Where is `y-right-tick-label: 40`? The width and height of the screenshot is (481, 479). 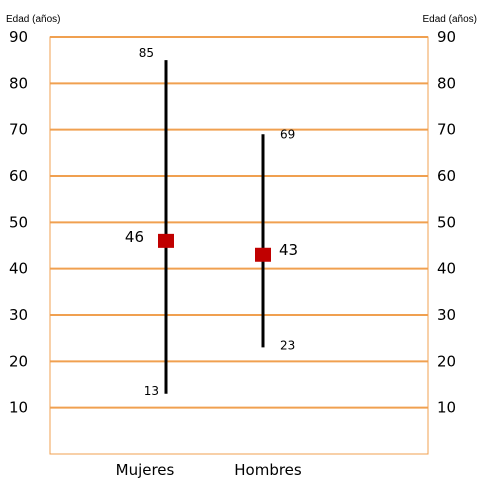 y-right-tick-label: 40 is located at coordinates (446, 269).